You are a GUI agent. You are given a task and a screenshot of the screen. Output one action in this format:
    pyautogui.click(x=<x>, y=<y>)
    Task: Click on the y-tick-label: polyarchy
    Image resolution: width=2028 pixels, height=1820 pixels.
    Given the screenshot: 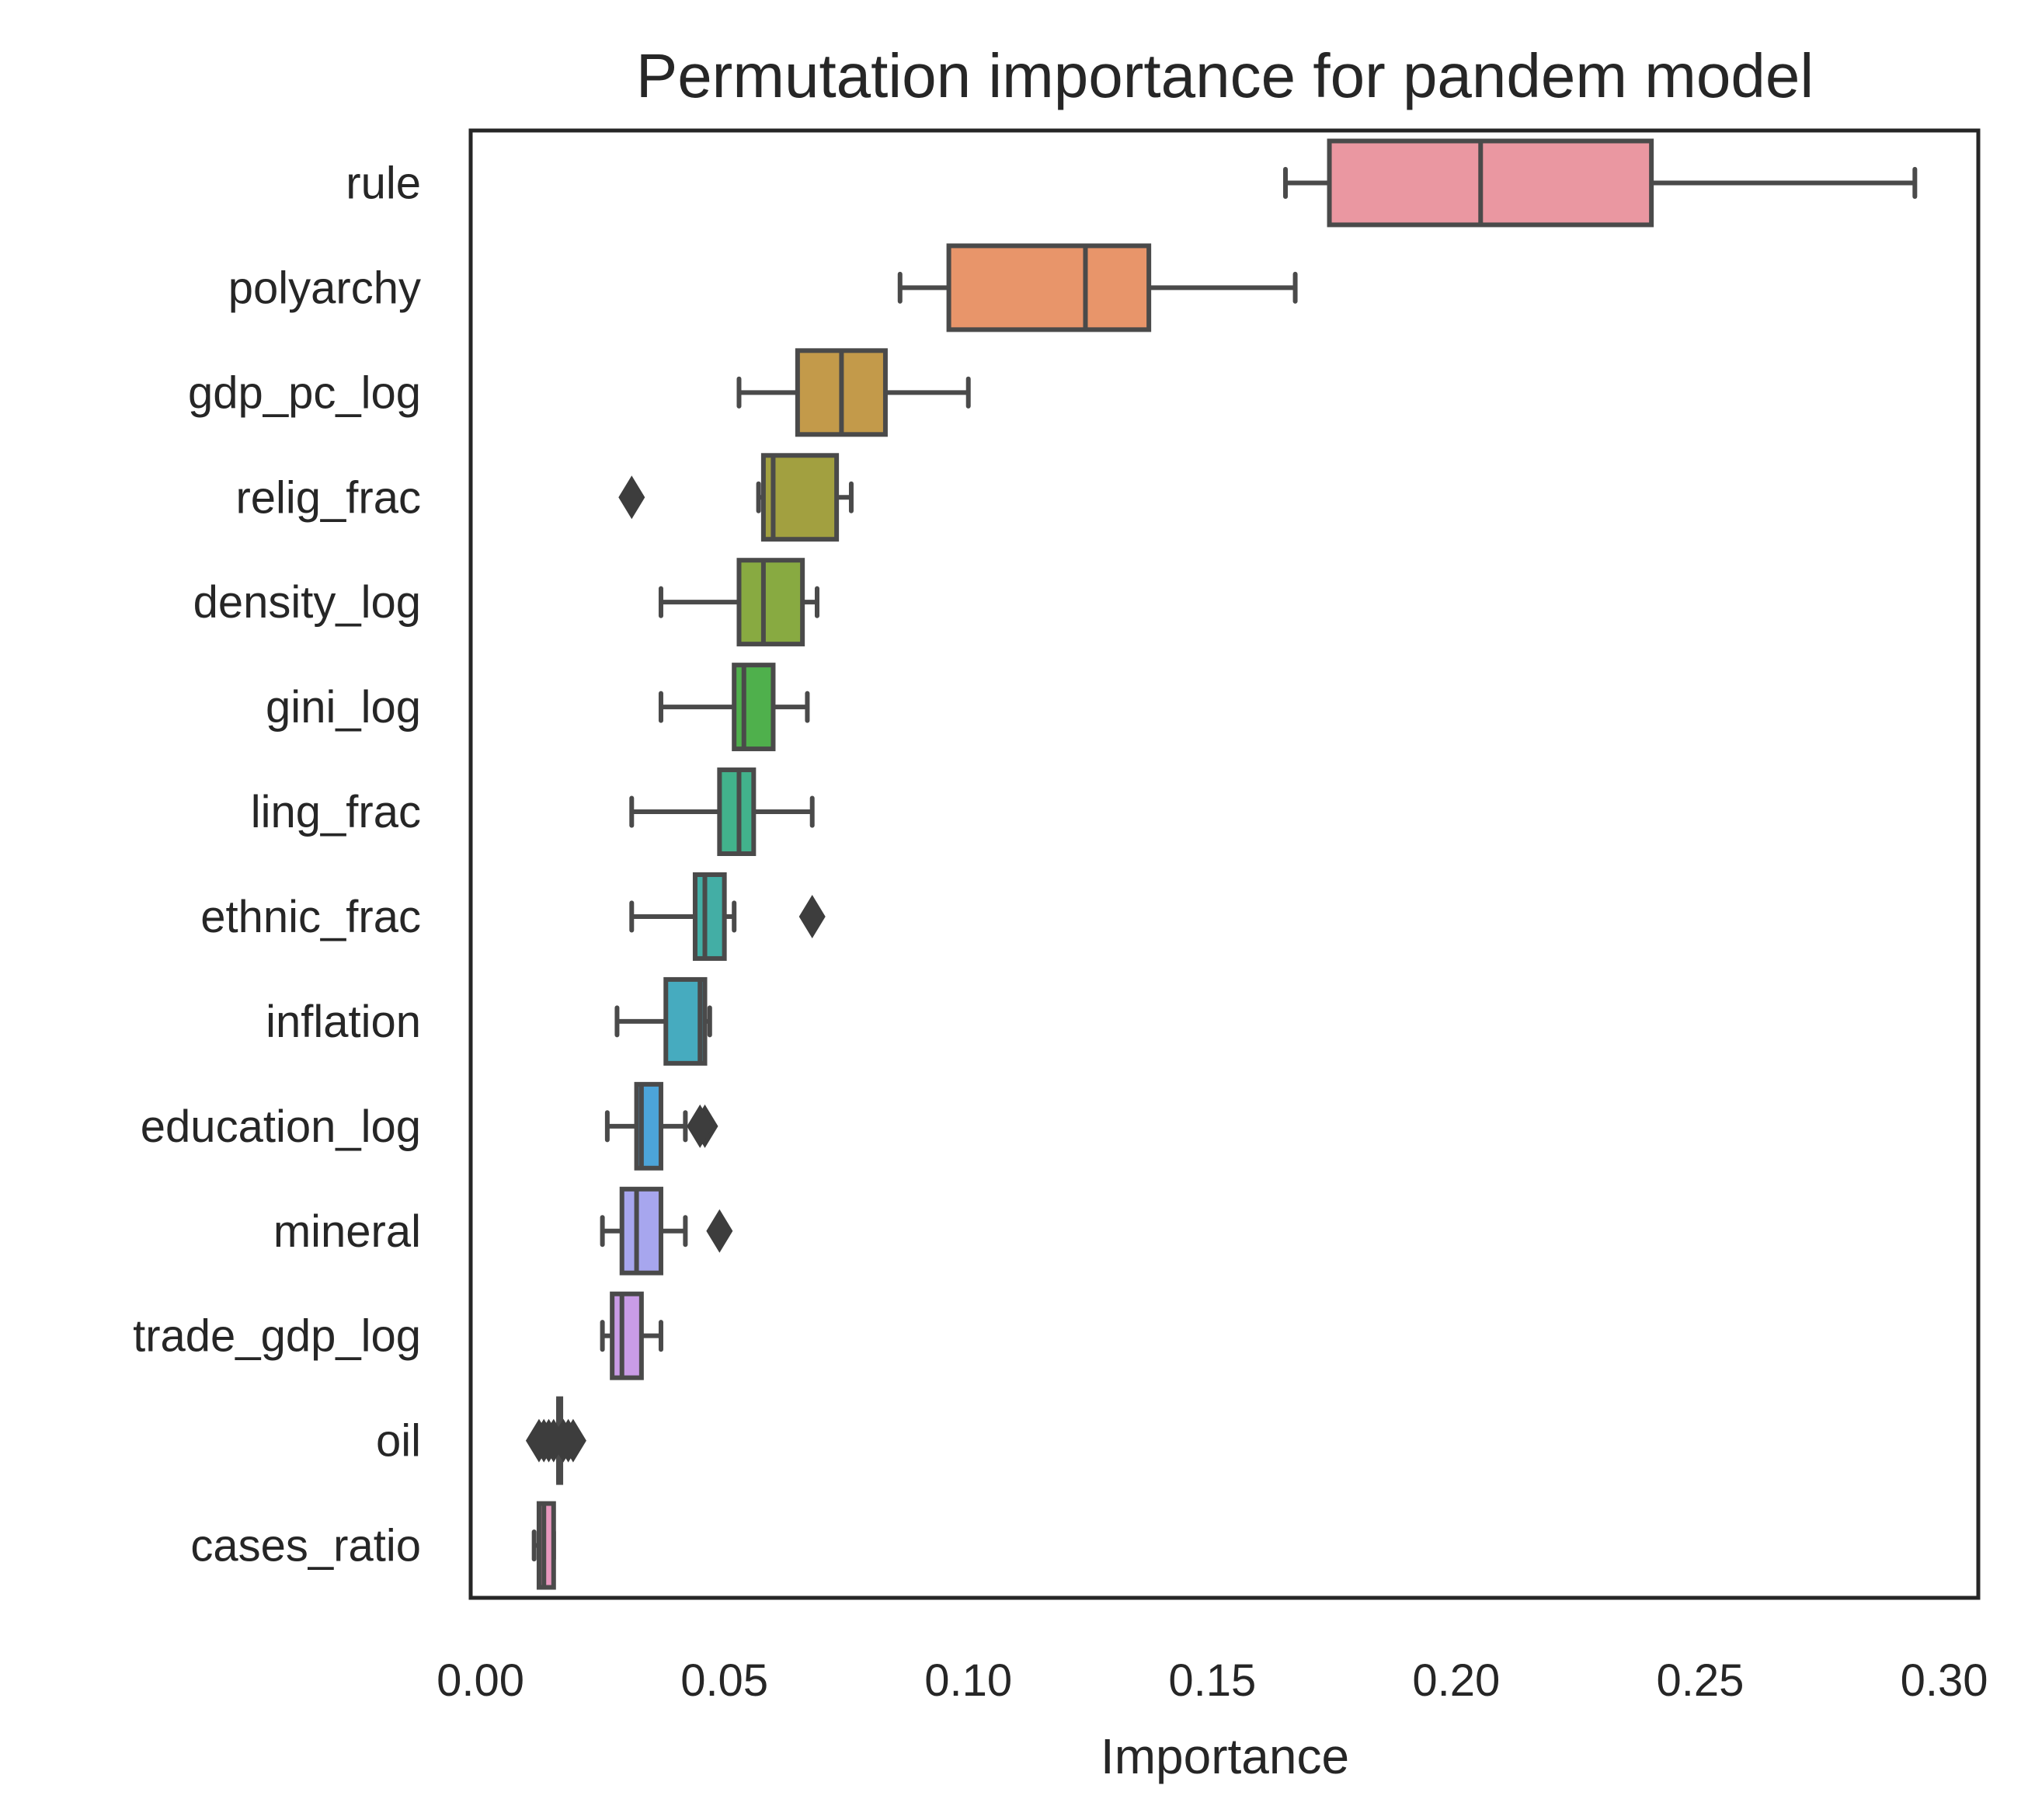 What is the action you would take?
    pyautogui.click(x=324, y=288)
    